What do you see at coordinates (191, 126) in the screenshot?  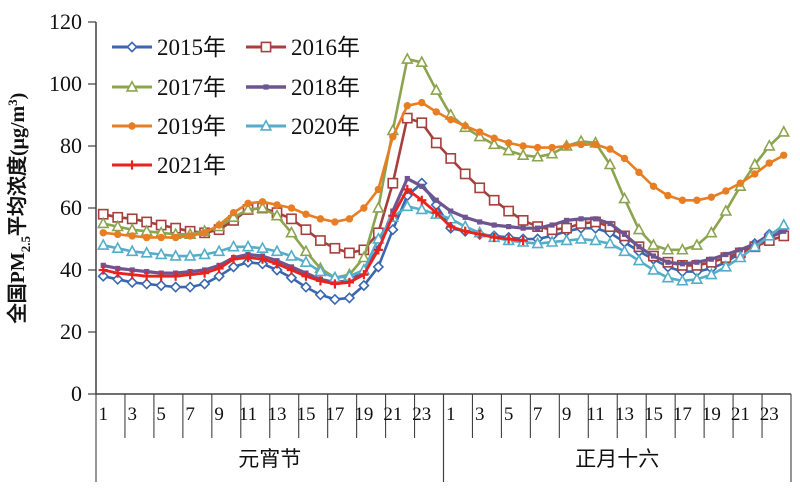 I see `legend-label: 2019年` at bounding box center [191, 126].